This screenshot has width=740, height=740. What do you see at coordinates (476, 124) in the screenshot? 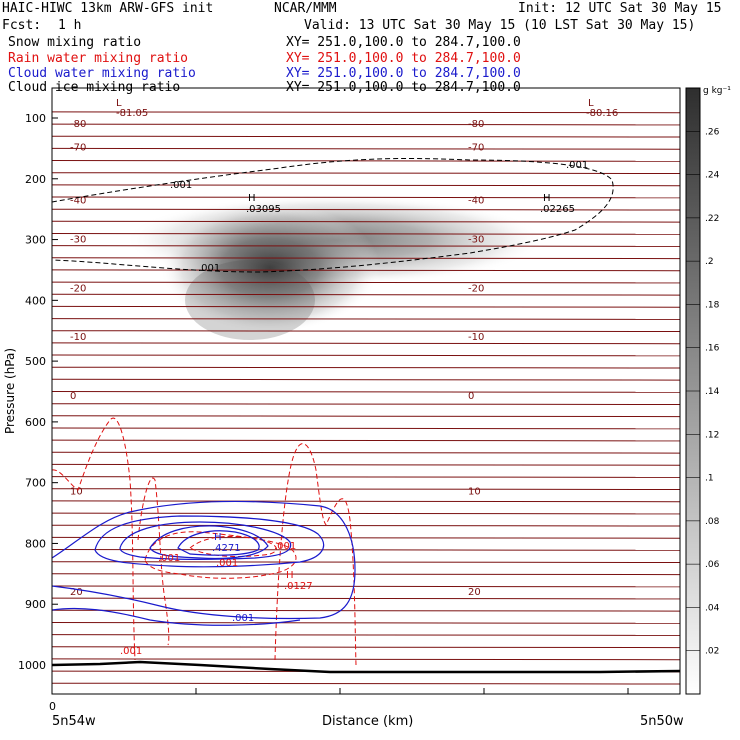
I see `isotherm-label: -80` at bounding box center [476, 124].